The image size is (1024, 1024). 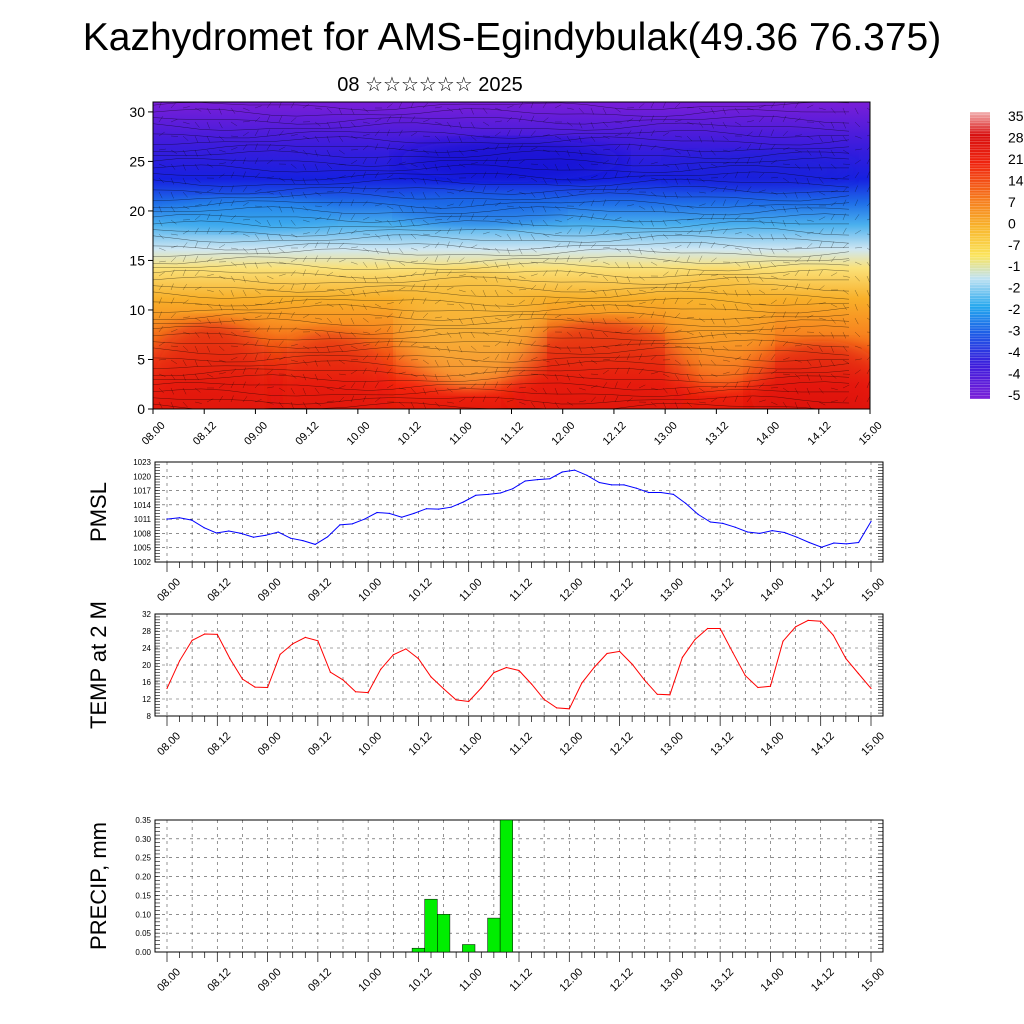 I want to click on heat-xtick-label: 14.12, so click(x=820, y=434).